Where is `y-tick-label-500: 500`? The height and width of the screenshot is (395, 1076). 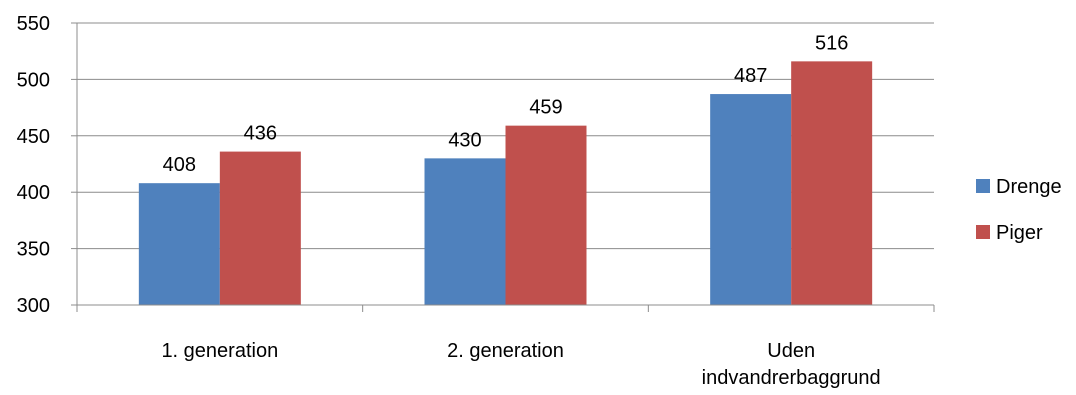
y-tick-label-500: 500 is located at coordinates (33, 80).